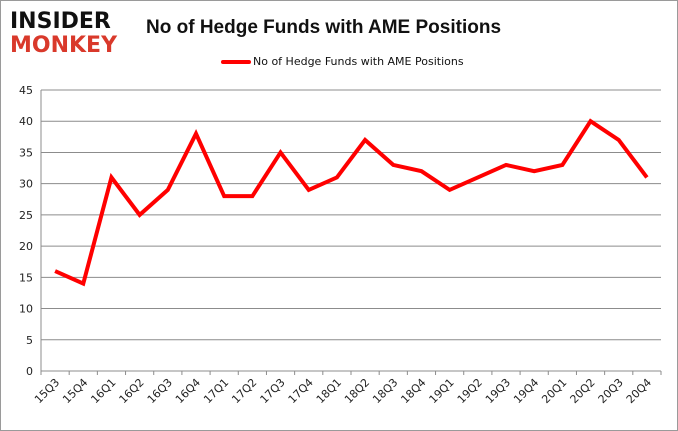 Image resolution: width=678 pixels, height=431 pixels. I want to click on x-tick-label: 20Q3, so click(611, 391).